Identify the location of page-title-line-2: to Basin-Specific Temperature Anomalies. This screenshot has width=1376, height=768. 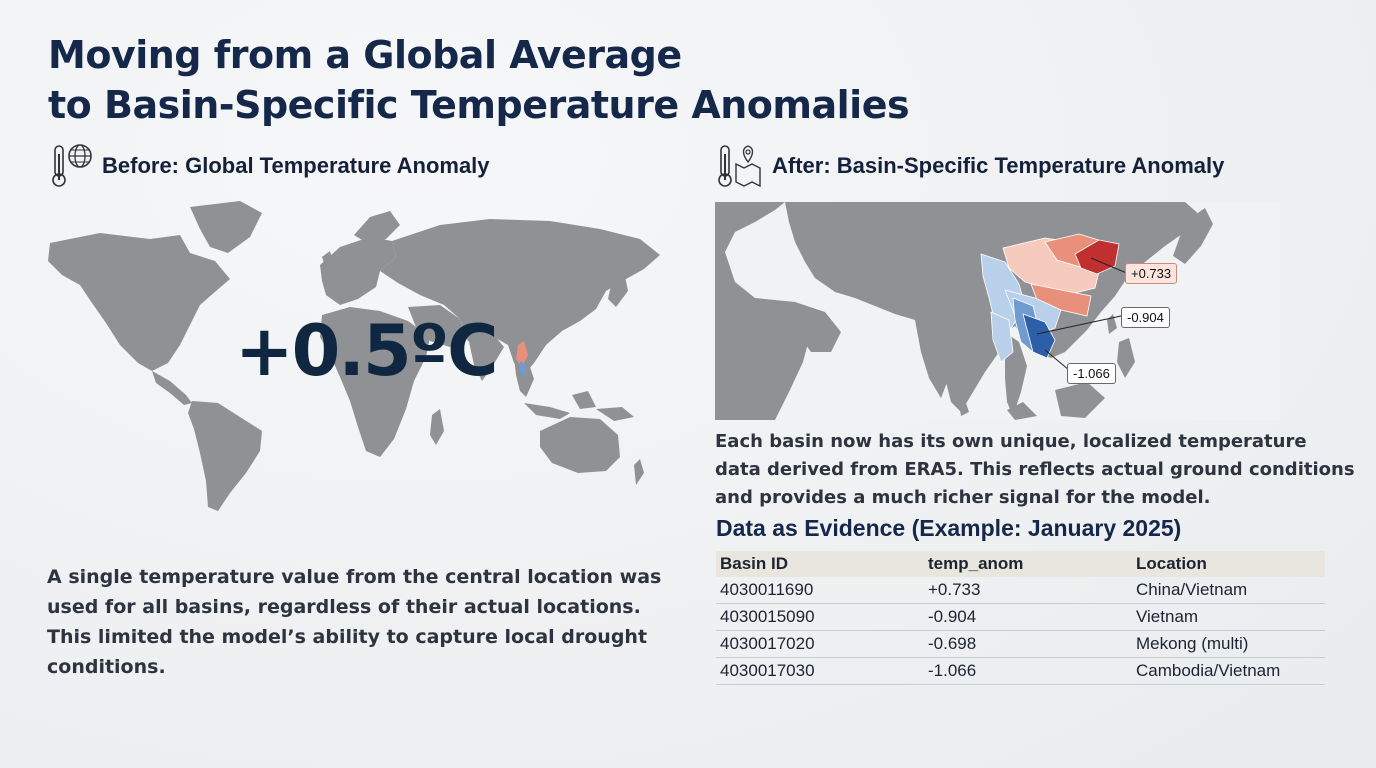
(479, 105).